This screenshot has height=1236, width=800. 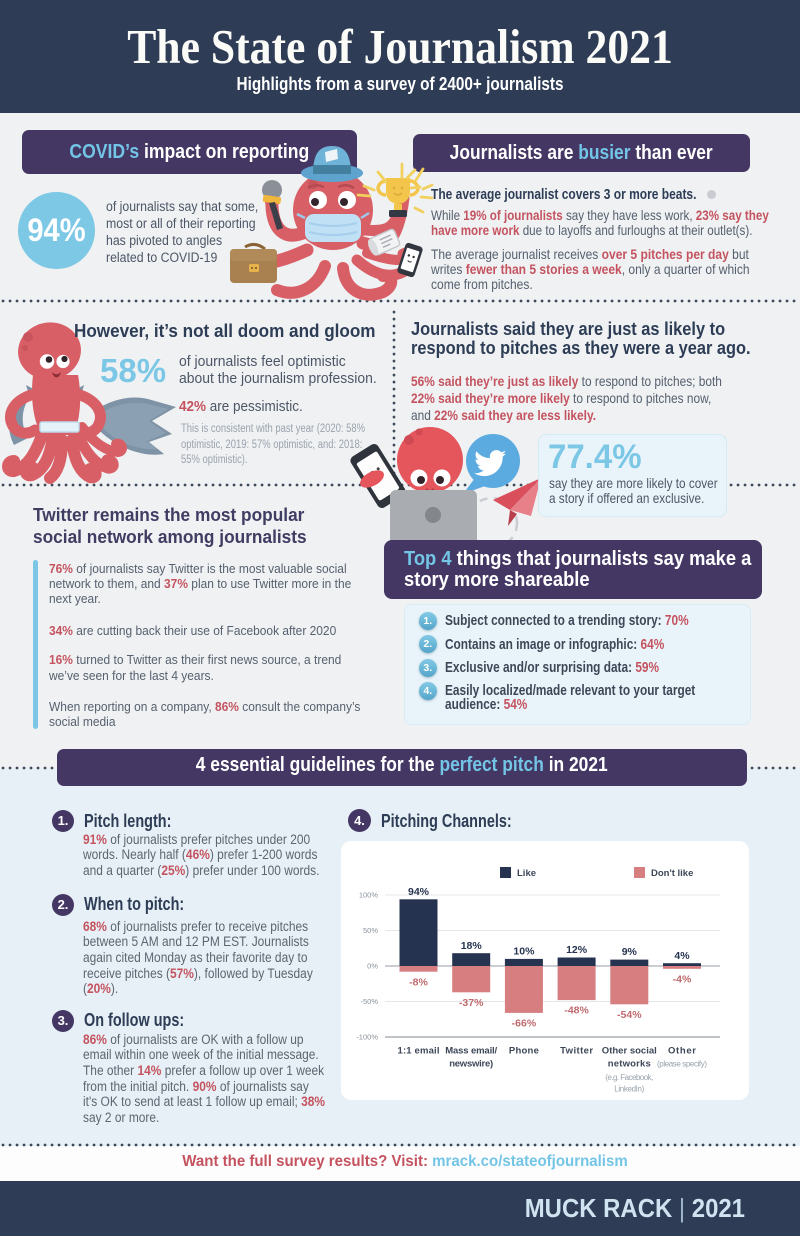 I want to click on svg-text: (please specify), so click(x=682, y=1064).